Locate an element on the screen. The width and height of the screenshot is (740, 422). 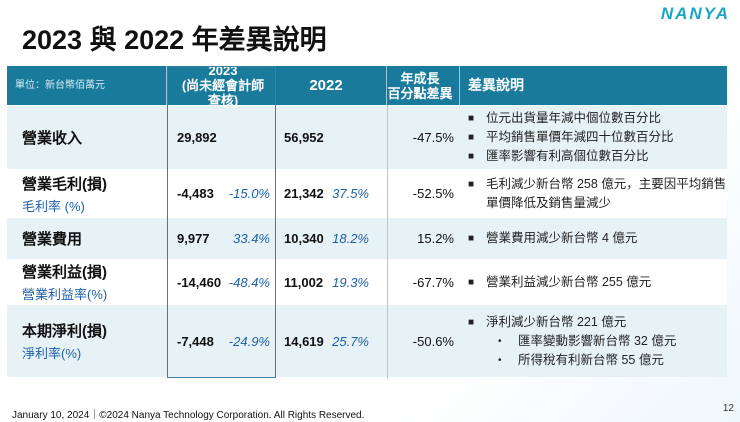
subnote-item: • 所得稅有利新台幣 55 億元 is located at coordinates (566, 360).